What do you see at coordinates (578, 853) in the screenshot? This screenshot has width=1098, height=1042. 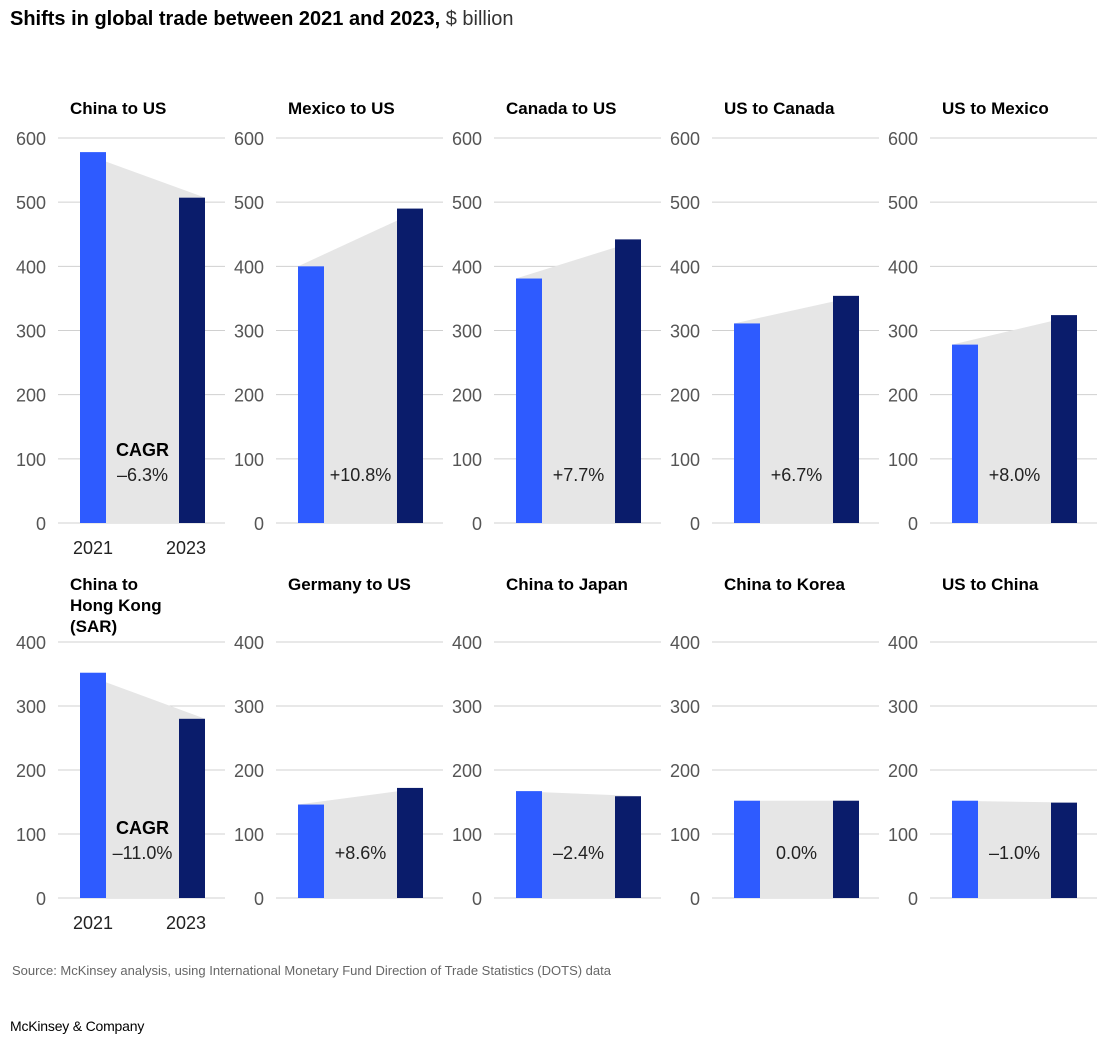 I see `cagr-value: –2.4%` at bounding box center [578, 853].